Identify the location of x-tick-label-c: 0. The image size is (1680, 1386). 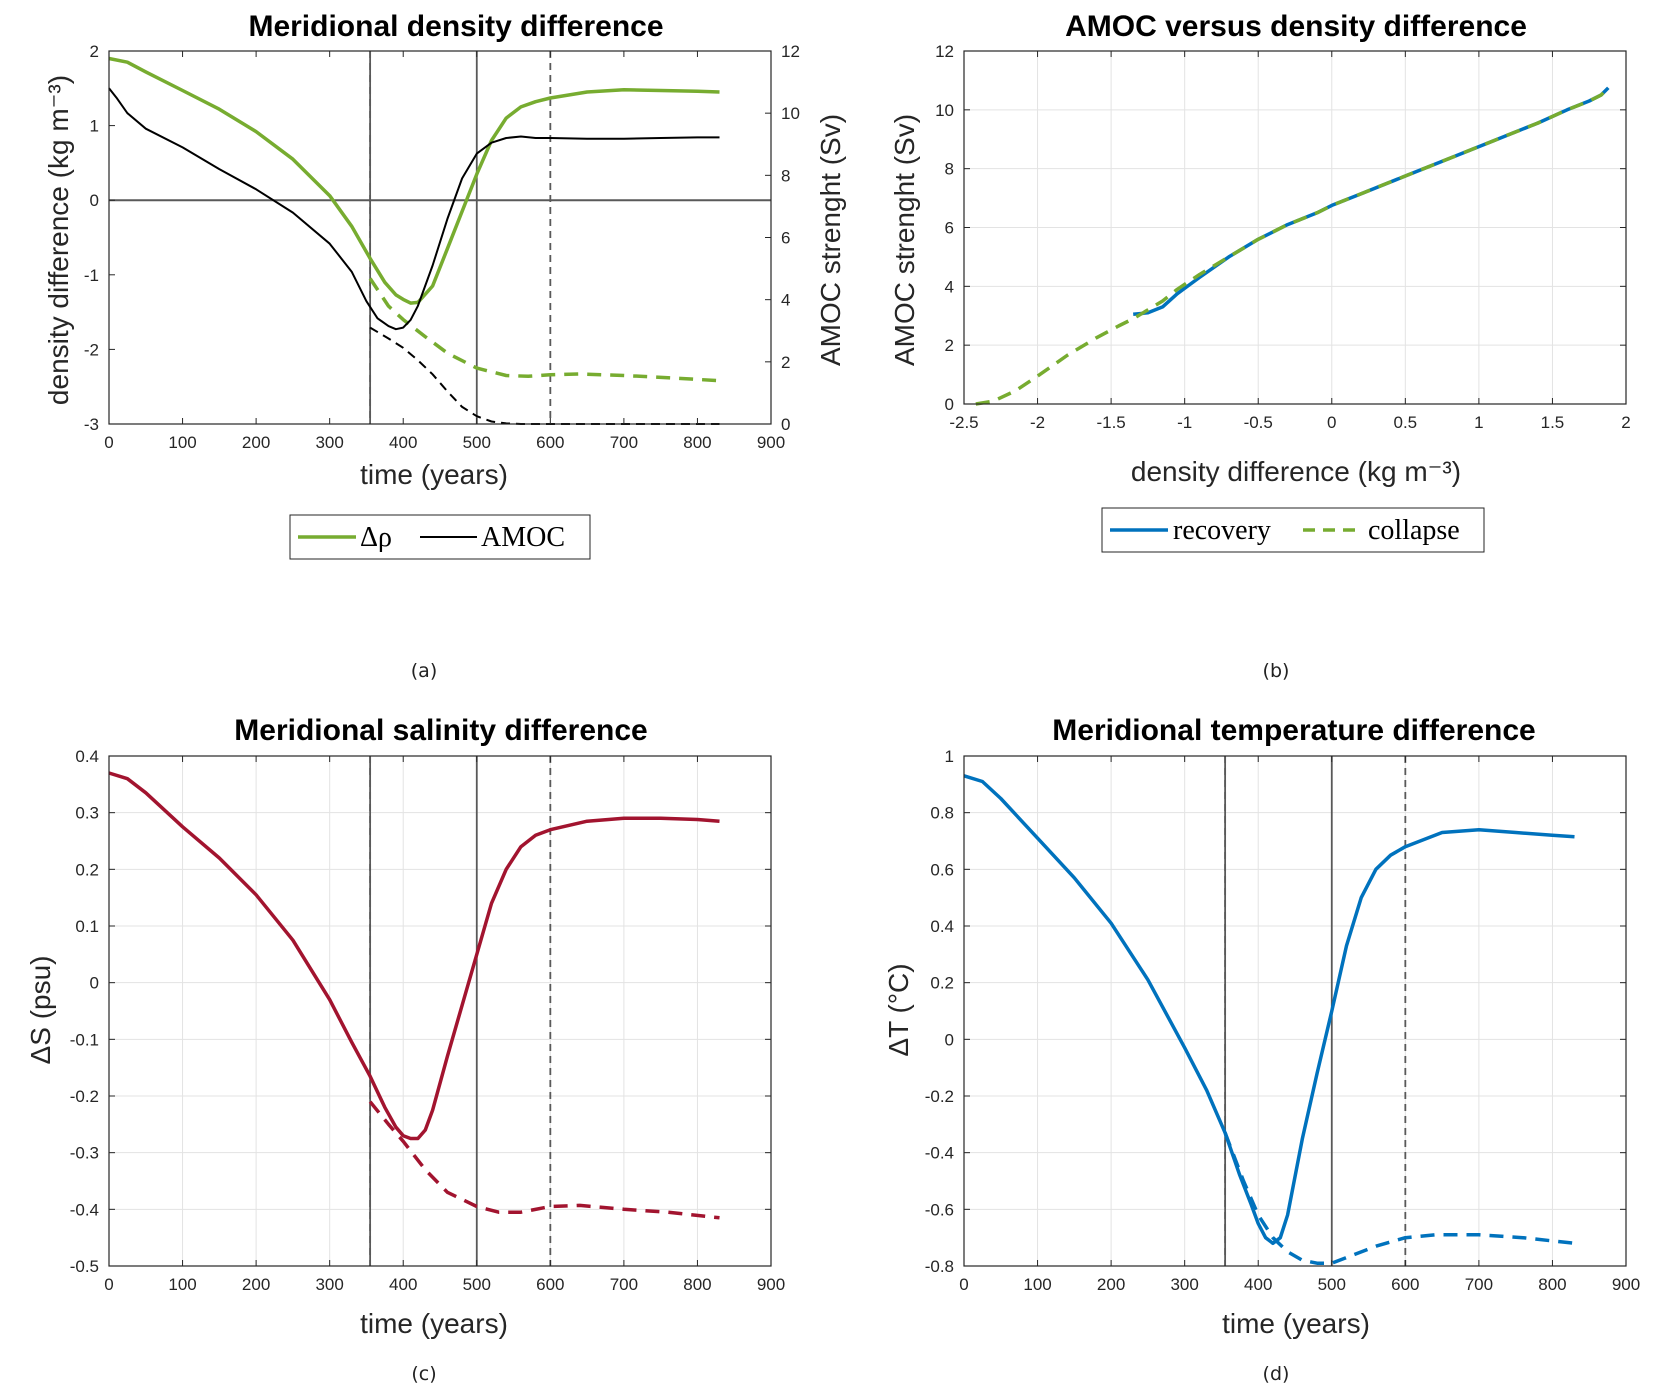
(108, 1284).